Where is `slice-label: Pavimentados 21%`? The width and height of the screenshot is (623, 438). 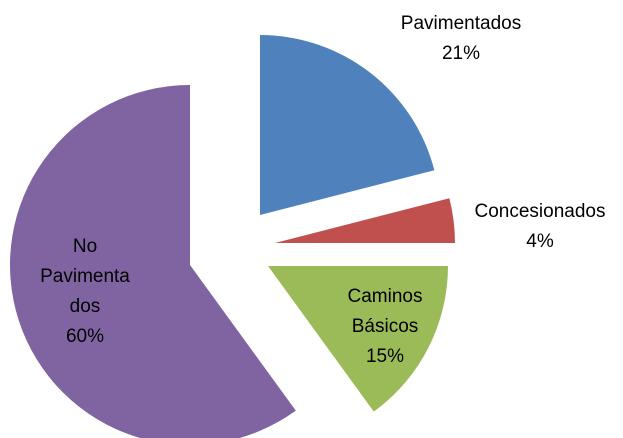 slice-label: Pavimentados 21% is located at coordinates (461, 39).